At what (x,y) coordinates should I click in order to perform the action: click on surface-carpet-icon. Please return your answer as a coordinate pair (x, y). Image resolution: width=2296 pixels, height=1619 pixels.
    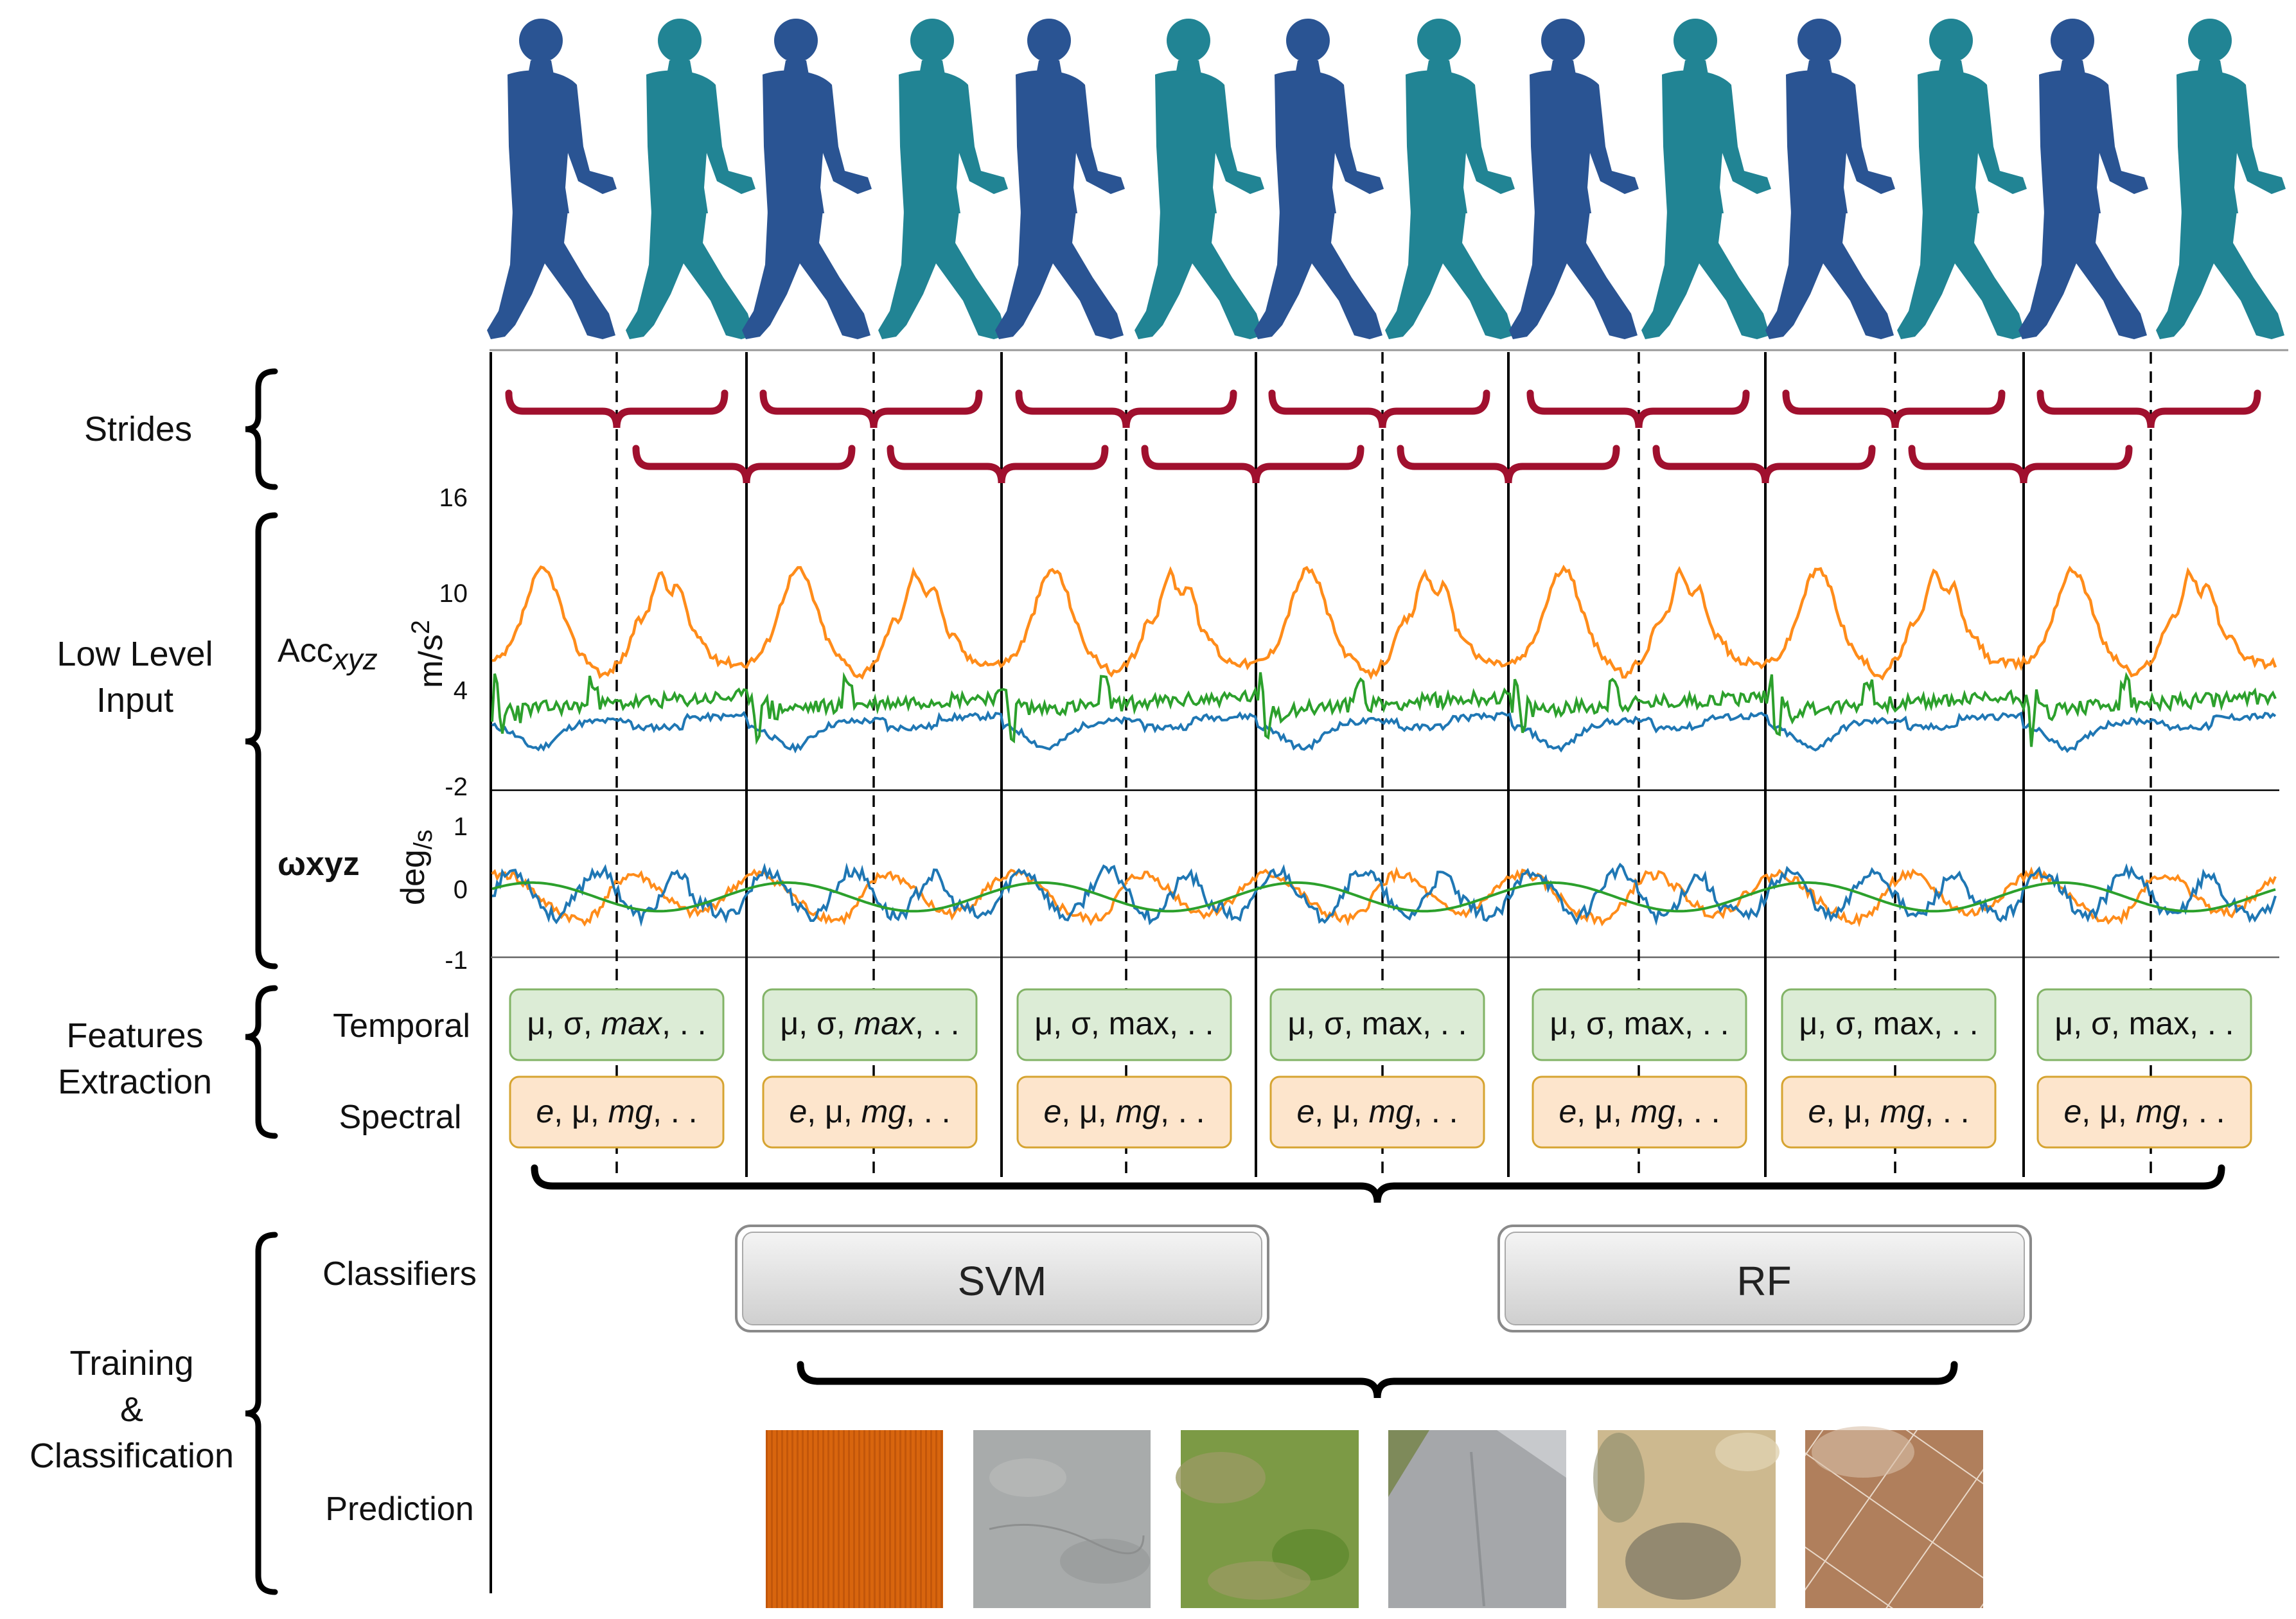
    Looking at the image, I should click on (854, 1519).